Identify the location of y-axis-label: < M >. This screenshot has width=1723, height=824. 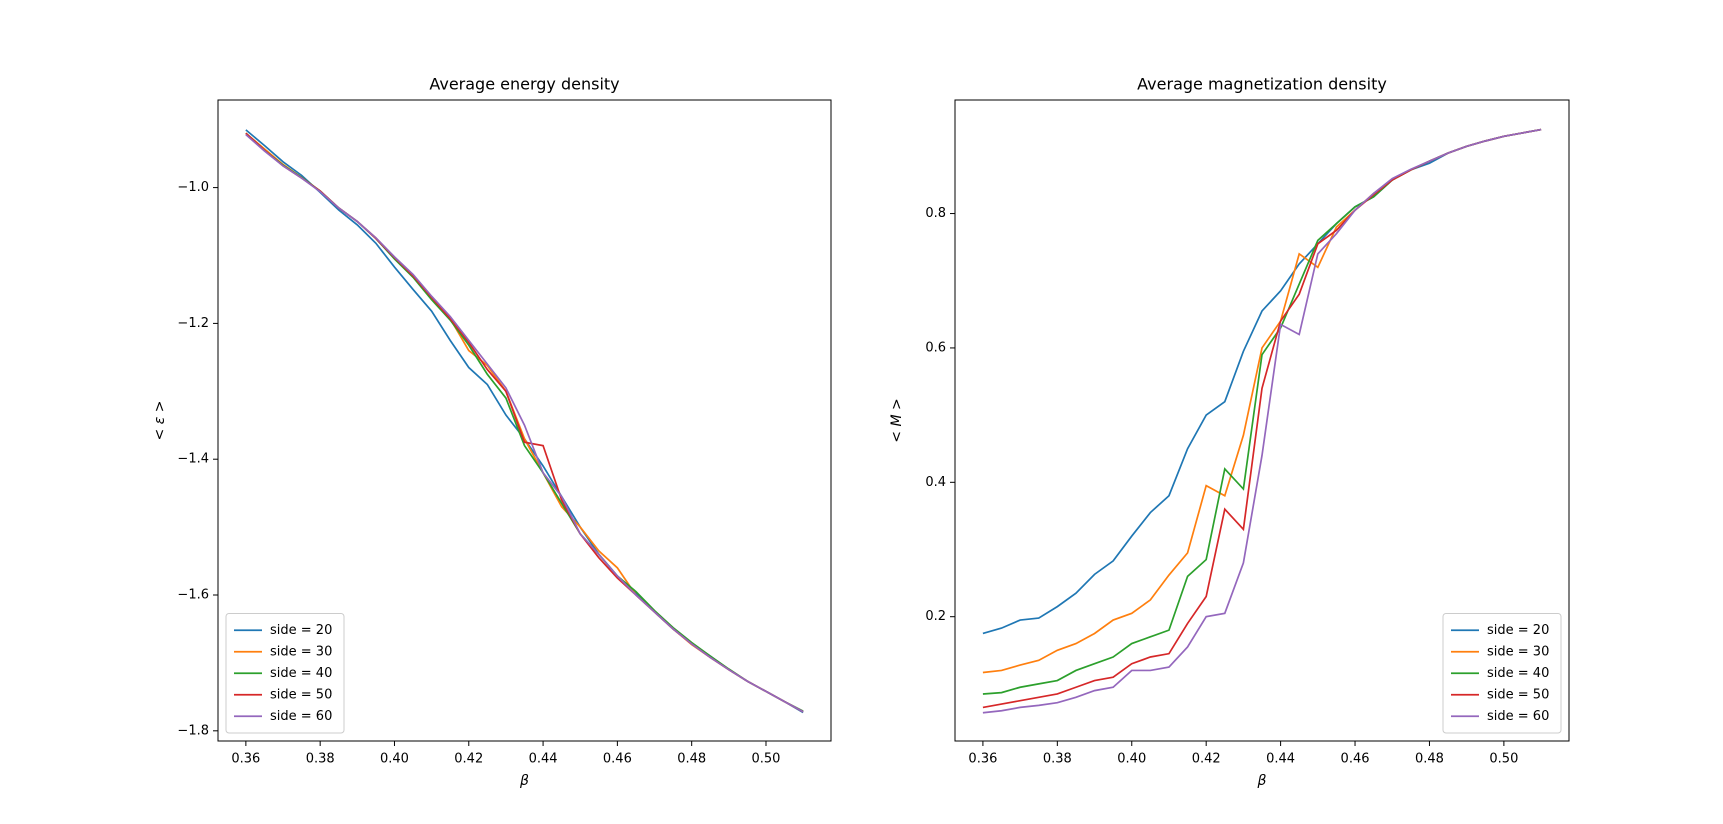
(897, 420).